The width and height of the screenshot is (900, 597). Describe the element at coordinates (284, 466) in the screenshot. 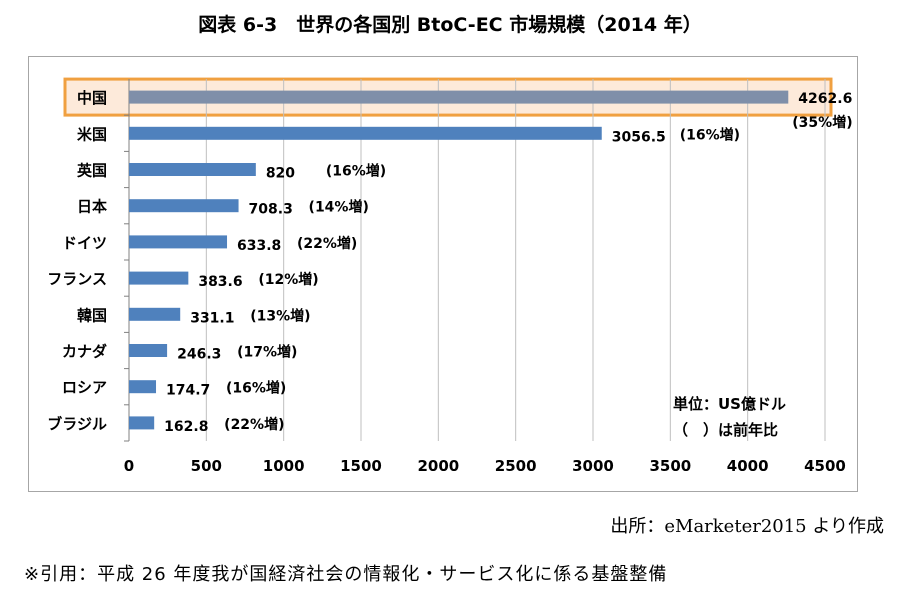

I see `x-tick-label: 1000` at that location.